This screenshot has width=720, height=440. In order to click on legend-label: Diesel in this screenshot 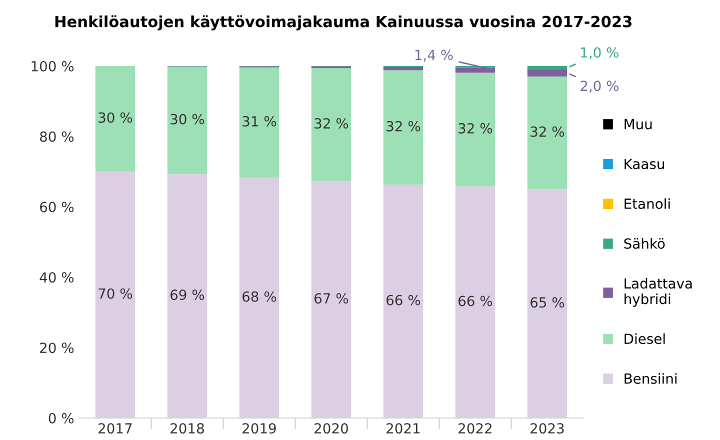, I will do `click(644, 338)`.